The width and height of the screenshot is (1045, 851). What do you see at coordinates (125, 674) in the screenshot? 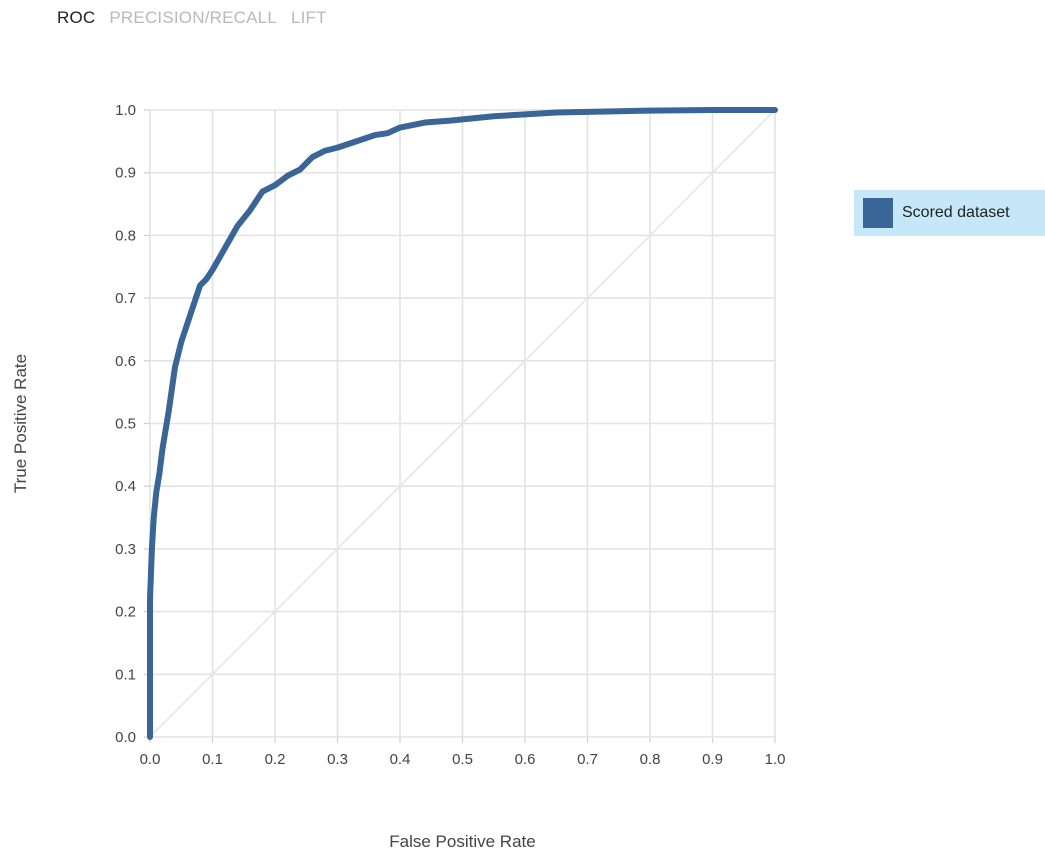
I see `y-tick-label: 0.1` at bounding box center [125, 674].